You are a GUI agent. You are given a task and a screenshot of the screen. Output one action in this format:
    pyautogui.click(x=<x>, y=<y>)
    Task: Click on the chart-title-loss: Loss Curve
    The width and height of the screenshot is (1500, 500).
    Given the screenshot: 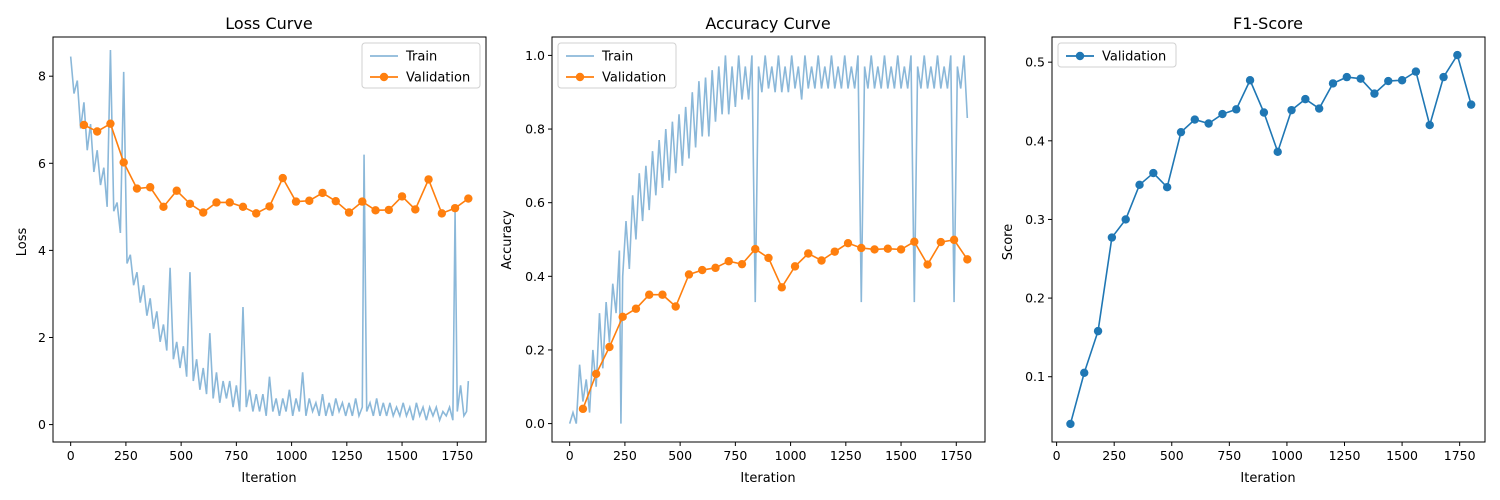 What is the action you would take?
    pyautogui.click(x=268, y=23)
    